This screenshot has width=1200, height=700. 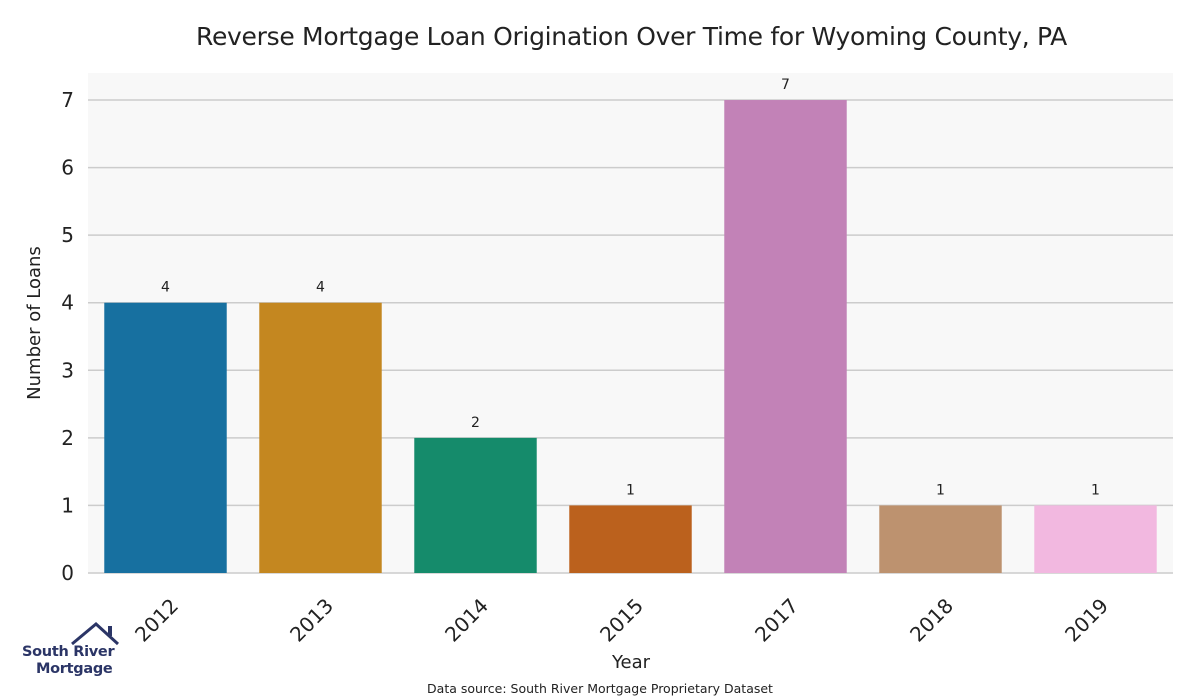 I want to click on bar-value-label-2018: 1, so click(x=940, y=490).